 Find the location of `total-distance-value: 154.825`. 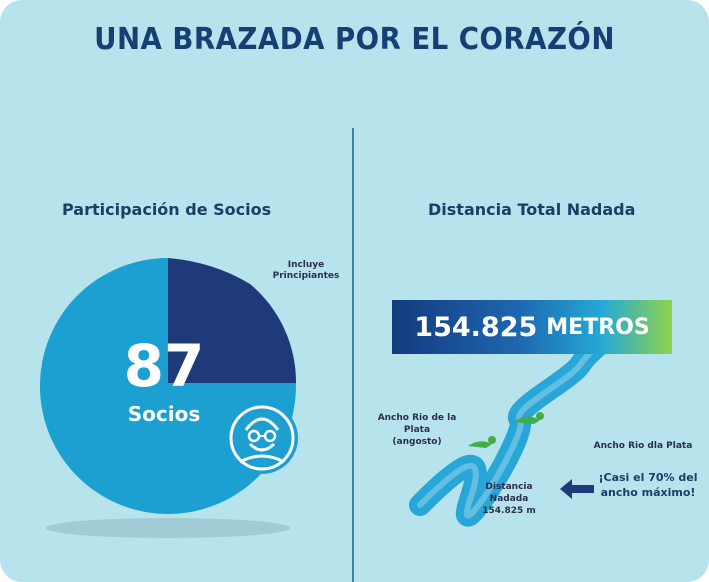

total-distance-value: 154.825 is located at coordinates (476, 327).